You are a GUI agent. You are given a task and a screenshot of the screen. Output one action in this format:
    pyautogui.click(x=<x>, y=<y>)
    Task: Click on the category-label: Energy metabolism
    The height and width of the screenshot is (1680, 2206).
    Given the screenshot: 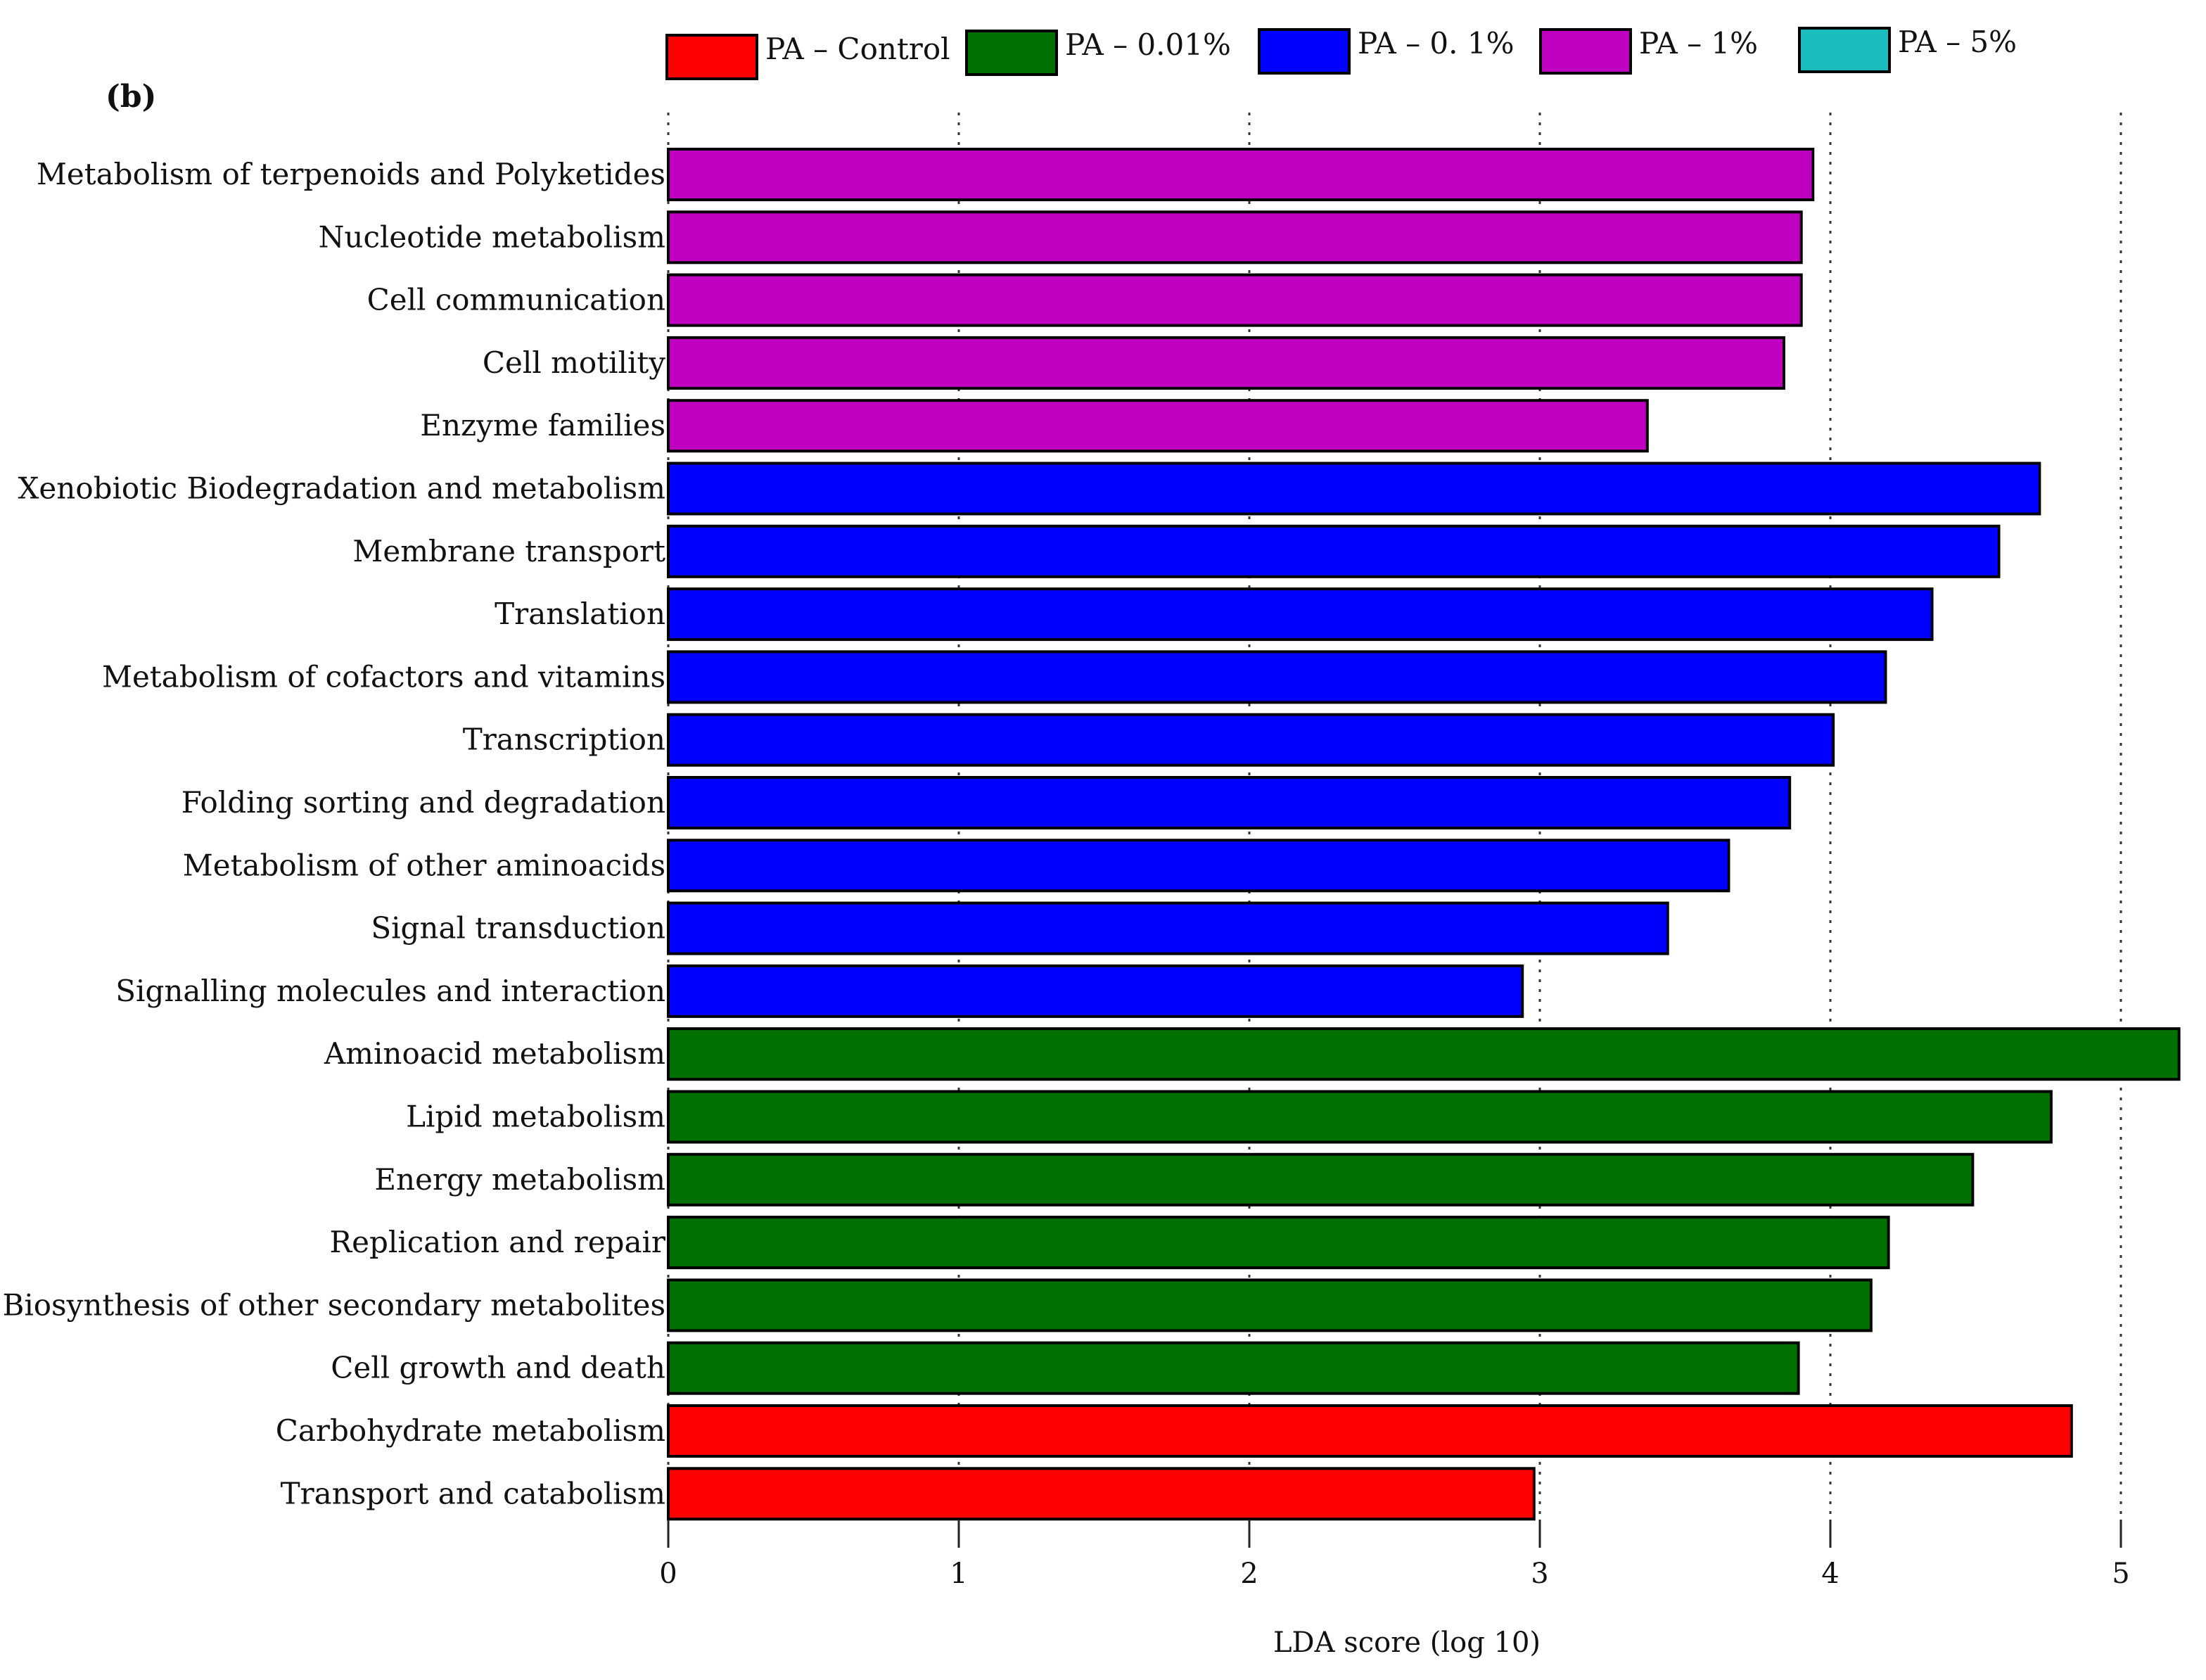 What is the action you would take?
    pyautogui.click(x=519, y=1179)
    